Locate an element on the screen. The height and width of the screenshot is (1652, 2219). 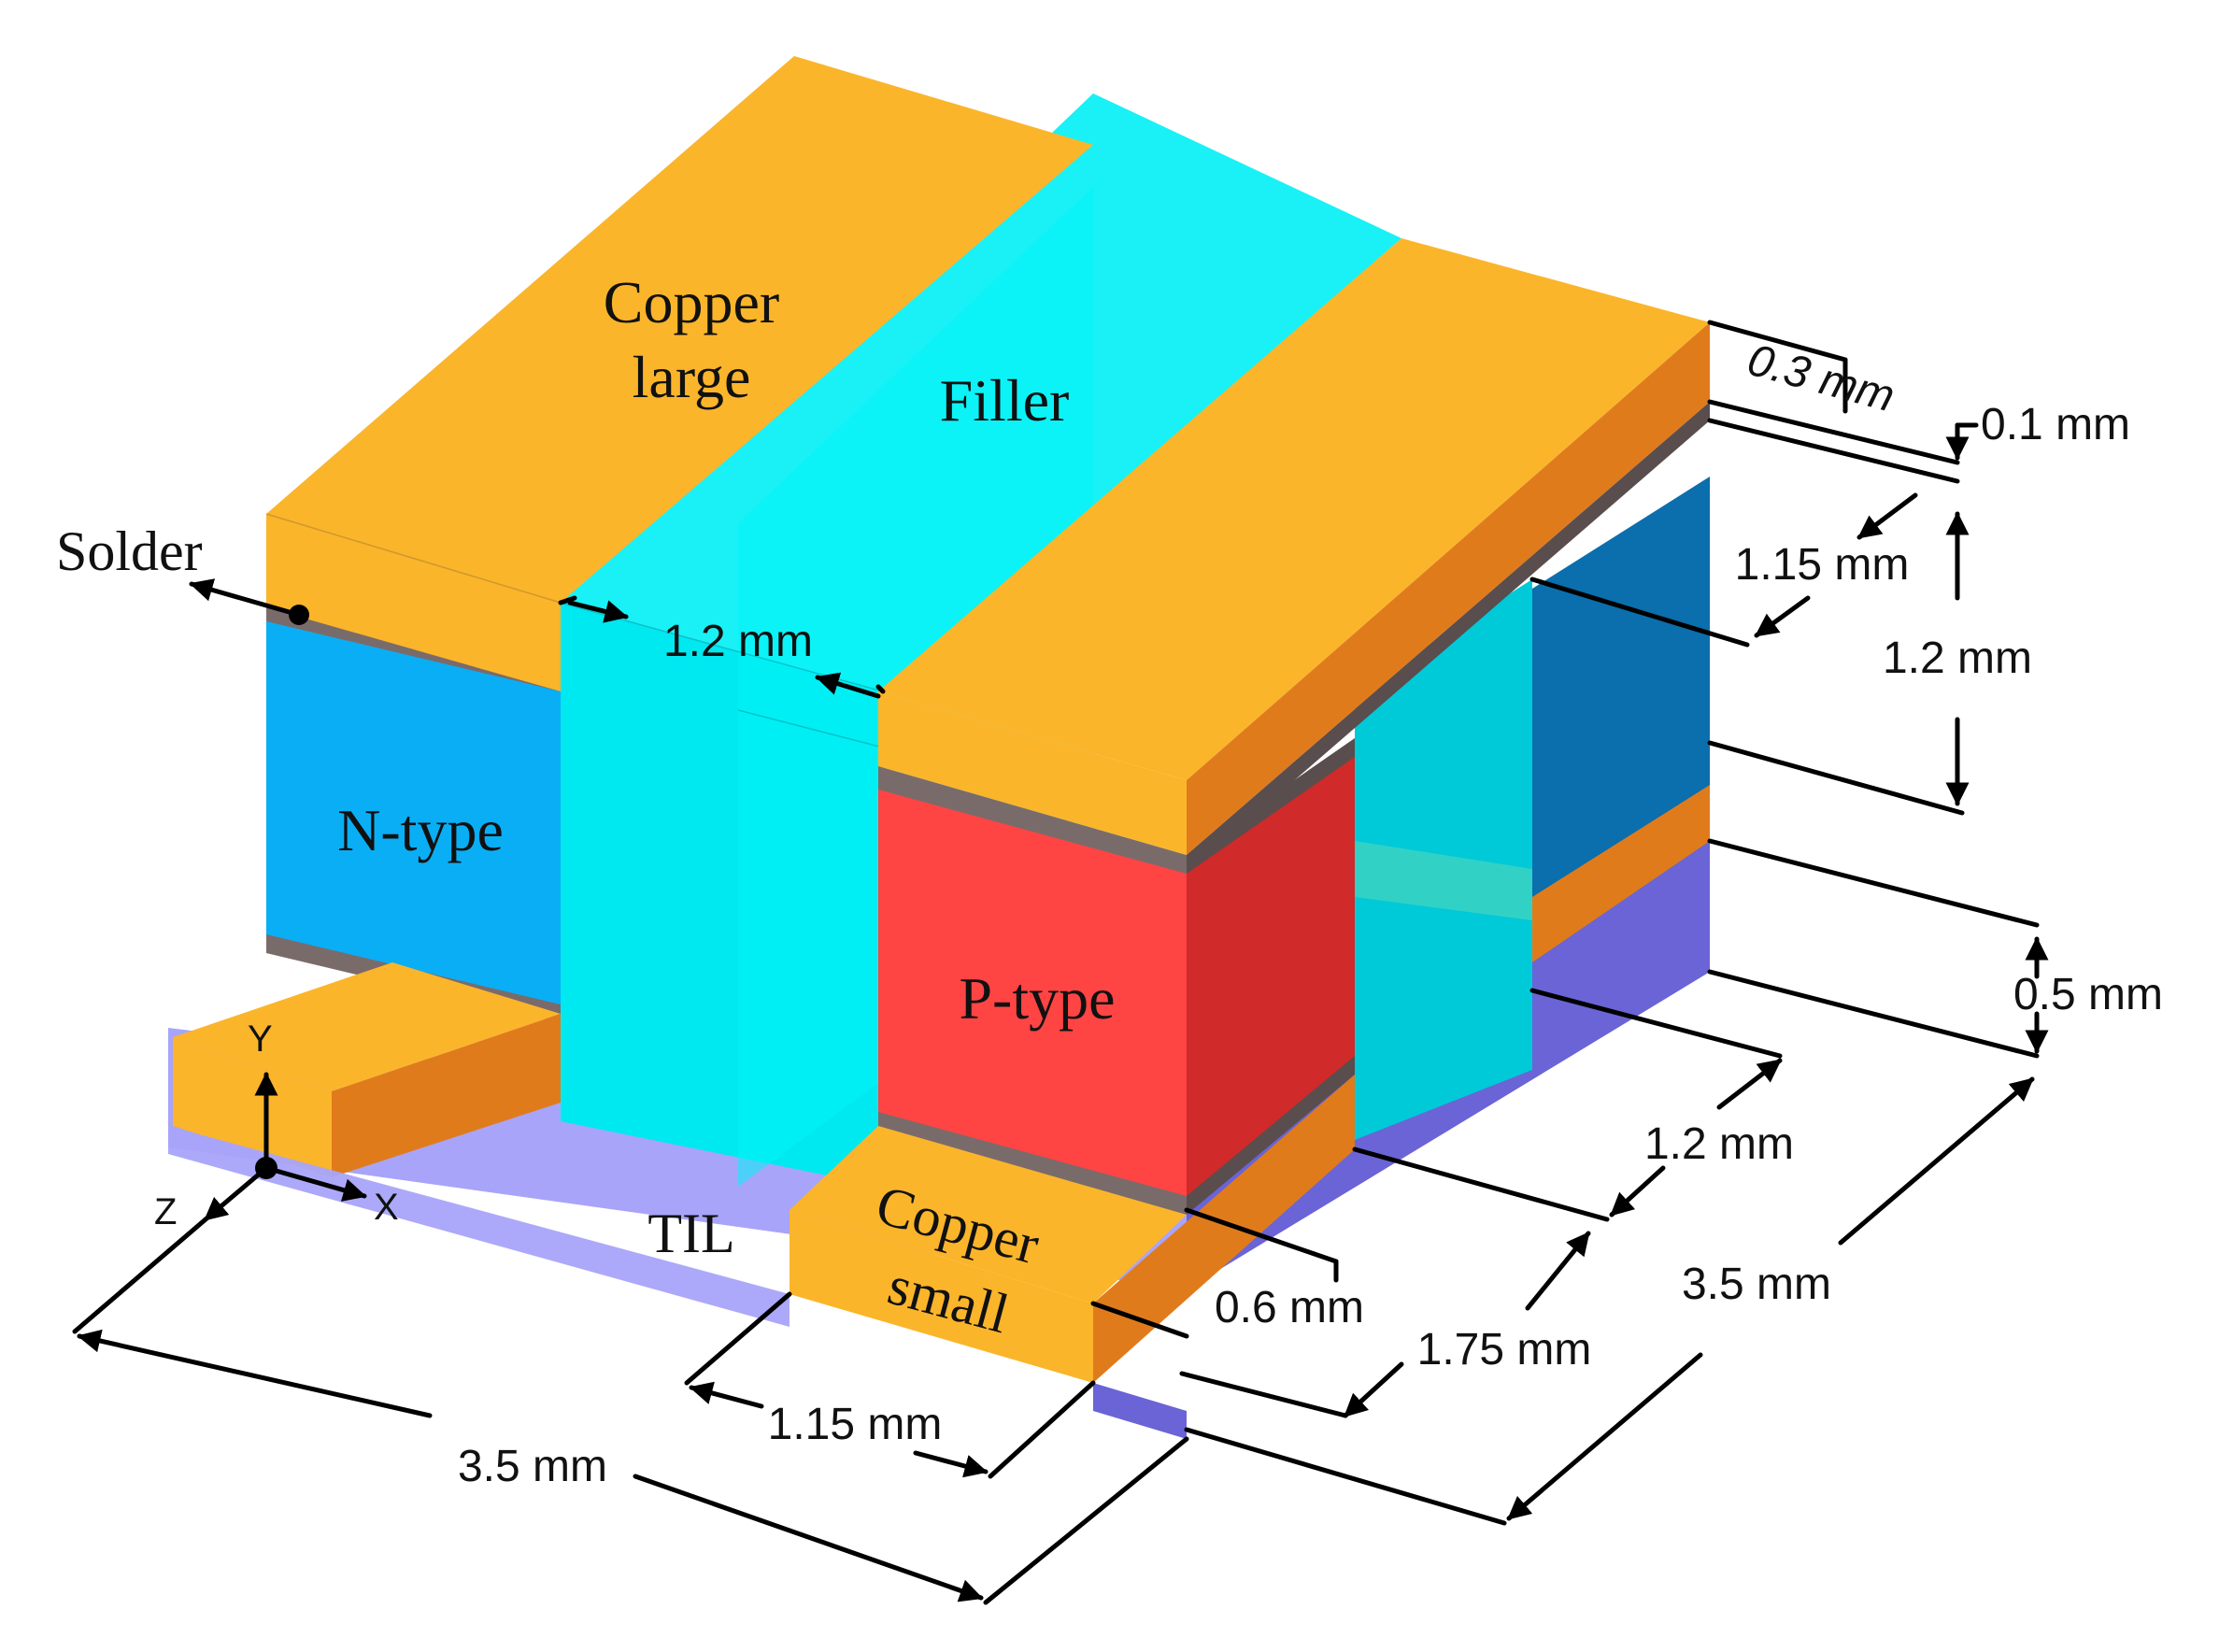
dim-label-0-1: 0.1 mm is located at coordinates (2055, 425).